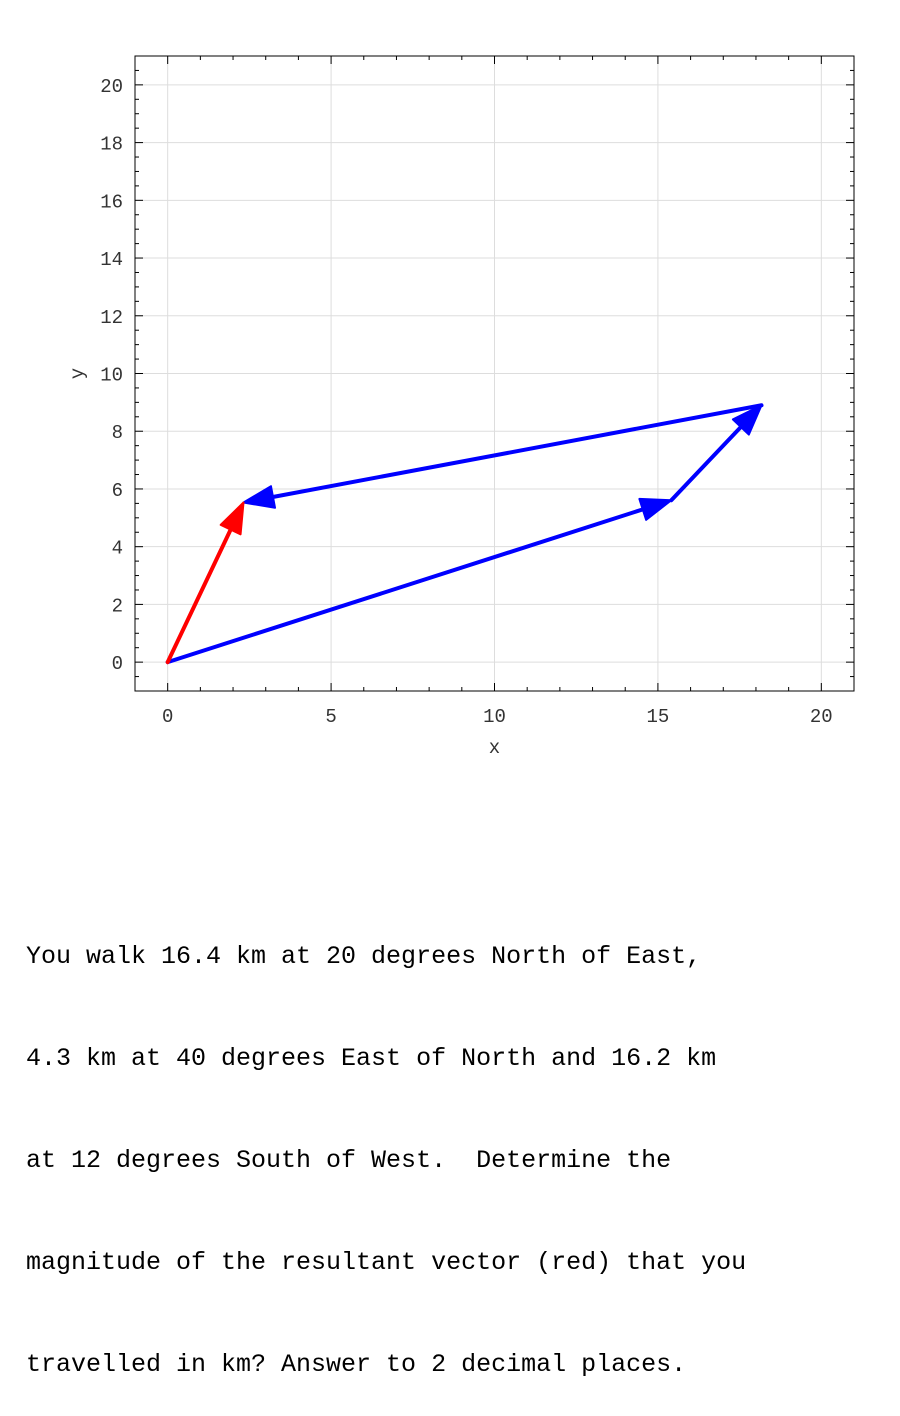  What do you see at coordinates (78, 373) in the screenshot?
I see `y-axis-label: y` at bounding box center [78, 373].